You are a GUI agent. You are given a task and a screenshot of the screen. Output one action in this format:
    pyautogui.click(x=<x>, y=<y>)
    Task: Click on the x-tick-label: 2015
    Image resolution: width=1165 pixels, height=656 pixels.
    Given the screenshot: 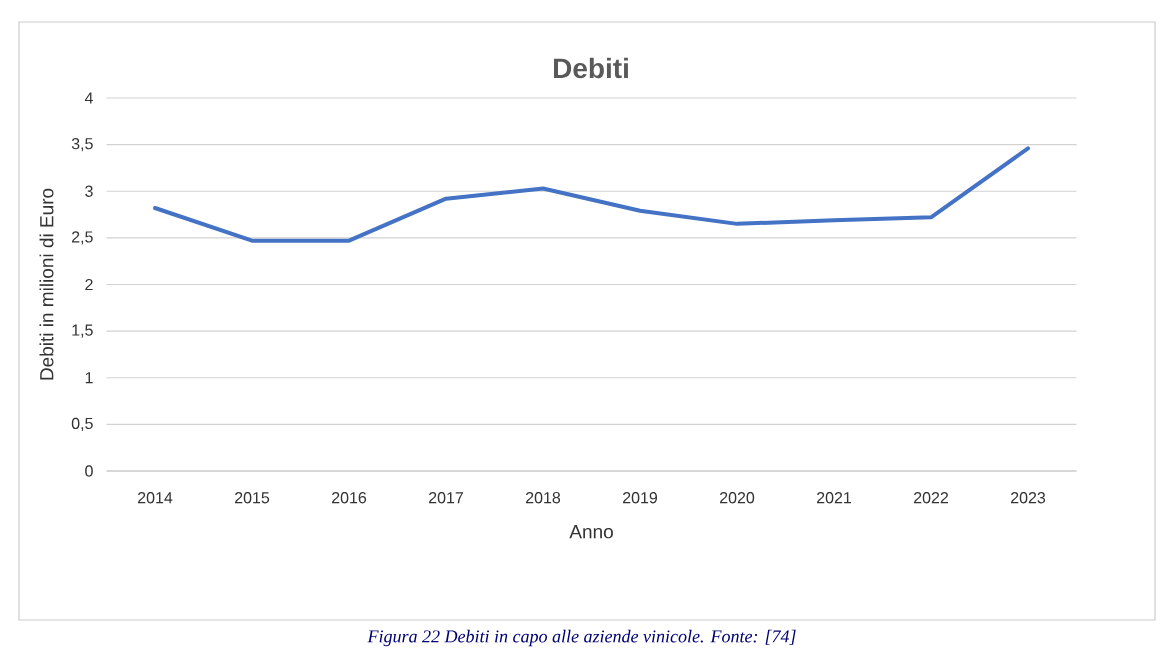 What is the action you would take?
    pyautogui.click(x=252, y=498)
    